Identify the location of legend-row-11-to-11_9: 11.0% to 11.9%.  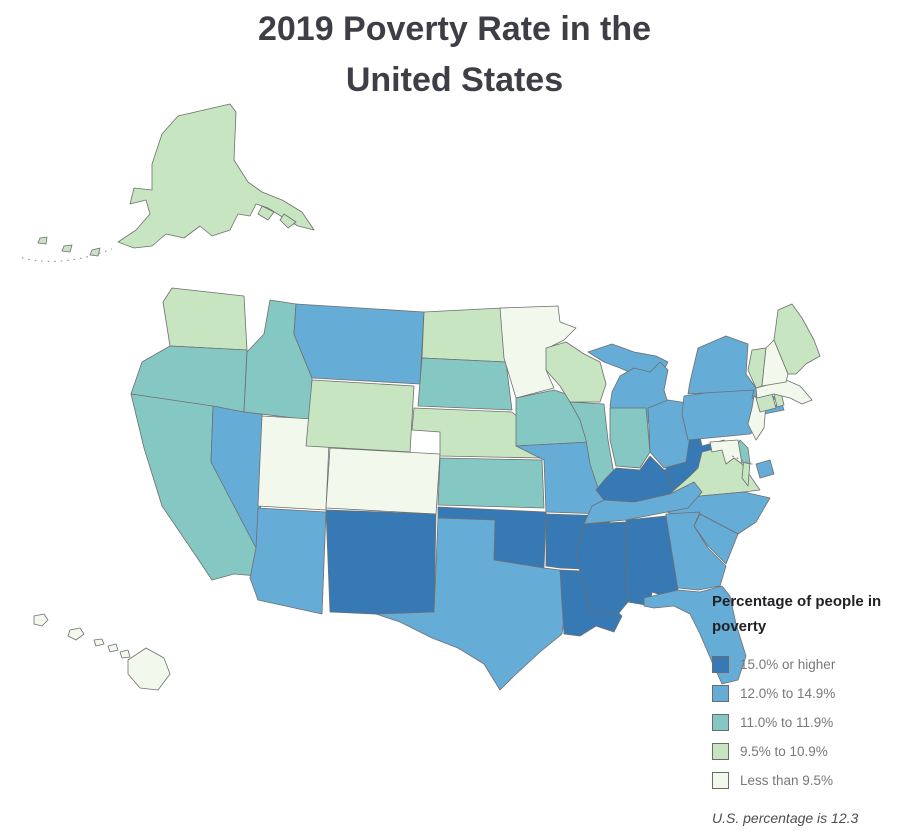
(810, 723).